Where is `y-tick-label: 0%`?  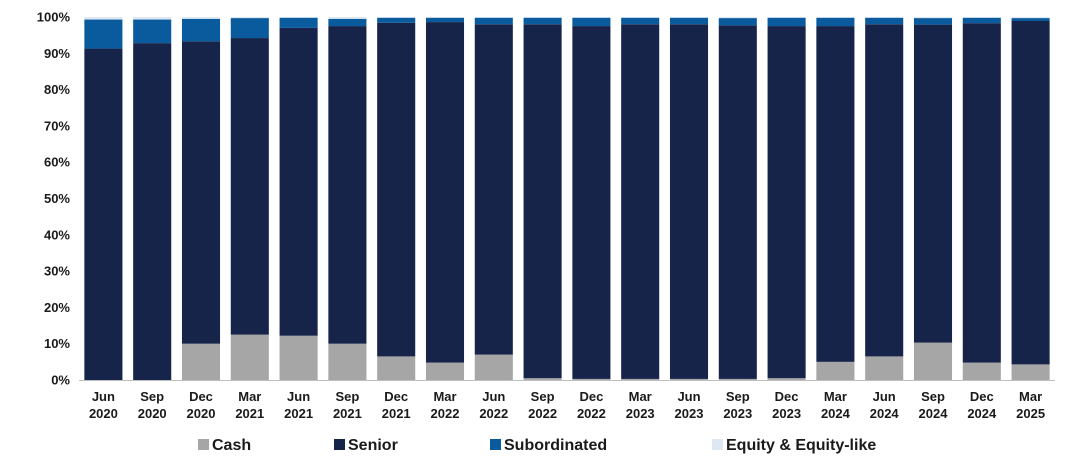
y-tick-label: 0% is located at coordinates (60, 380).